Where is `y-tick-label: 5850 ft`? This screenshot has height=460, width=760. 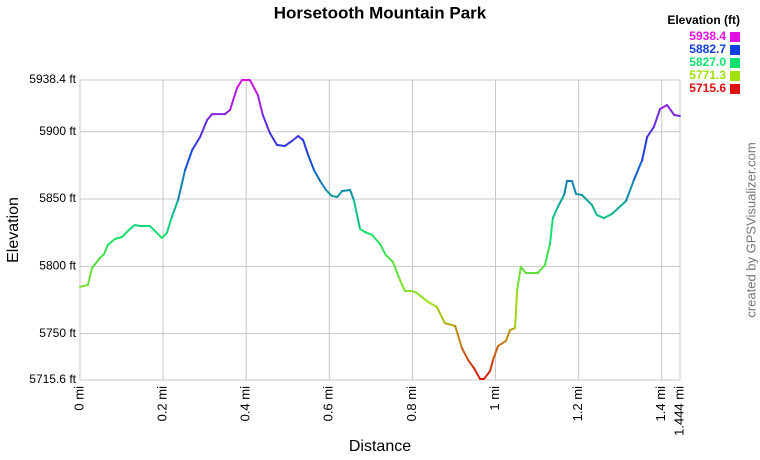 y-tick-label: 5850 ft is located at coordinates (57, 198).